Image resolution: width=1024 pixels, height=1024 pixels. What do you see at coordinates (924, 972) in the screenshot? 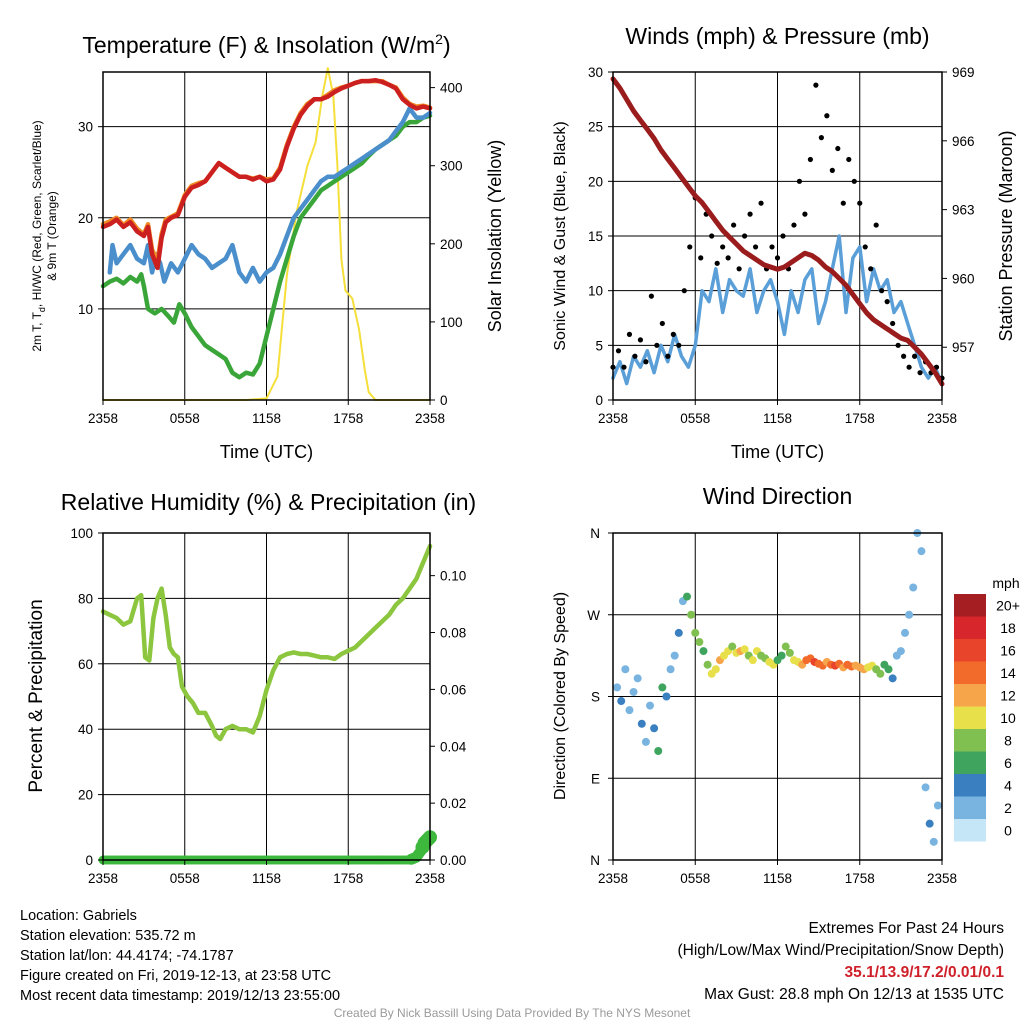
I see `extremes-values: 35.1/13.9/17.2/0.01/0.1` at bounding box center [924, 972].